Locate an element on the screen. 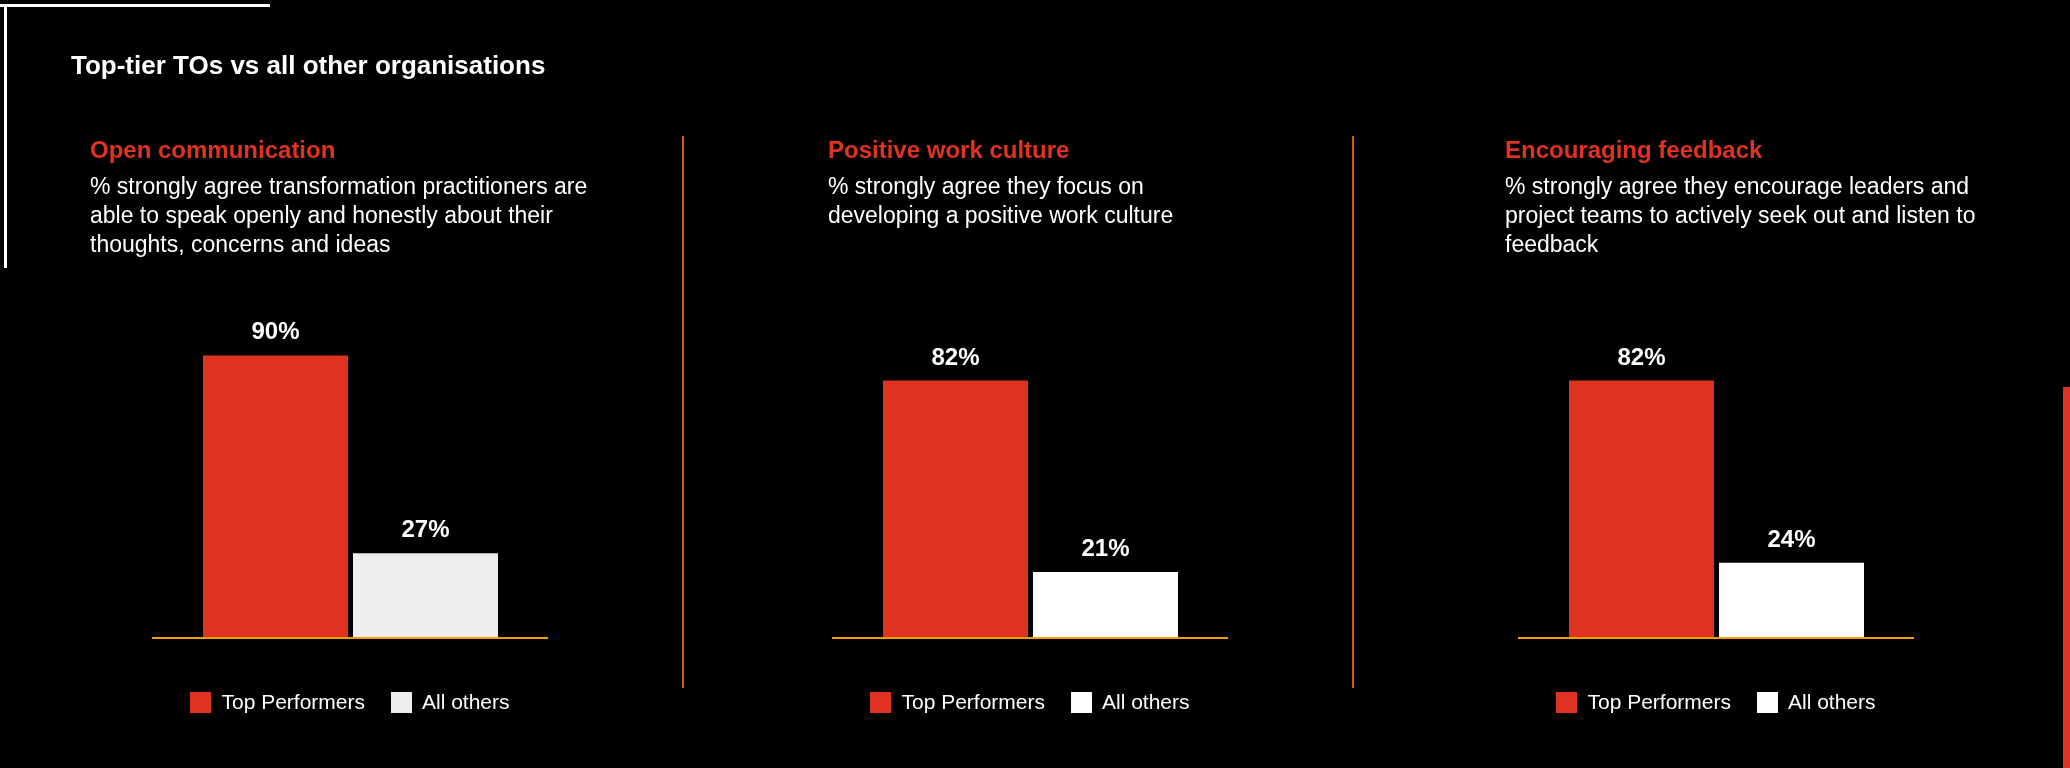  data-label: 21% is located at coordinates (1105, 548).